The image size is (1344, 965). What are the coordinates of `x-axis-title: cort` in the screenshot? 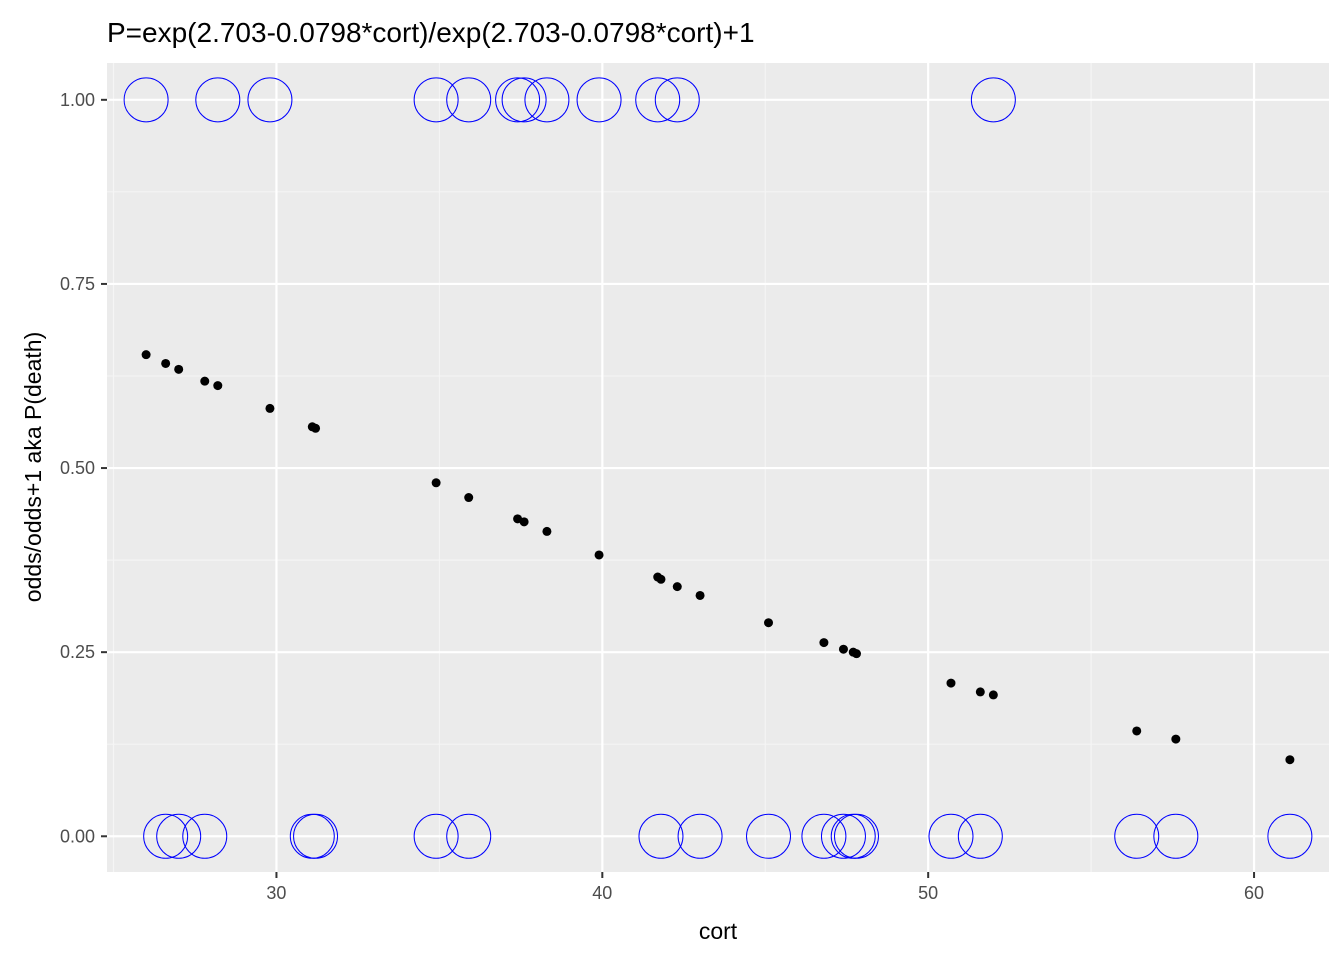 It's located at (718, 931).